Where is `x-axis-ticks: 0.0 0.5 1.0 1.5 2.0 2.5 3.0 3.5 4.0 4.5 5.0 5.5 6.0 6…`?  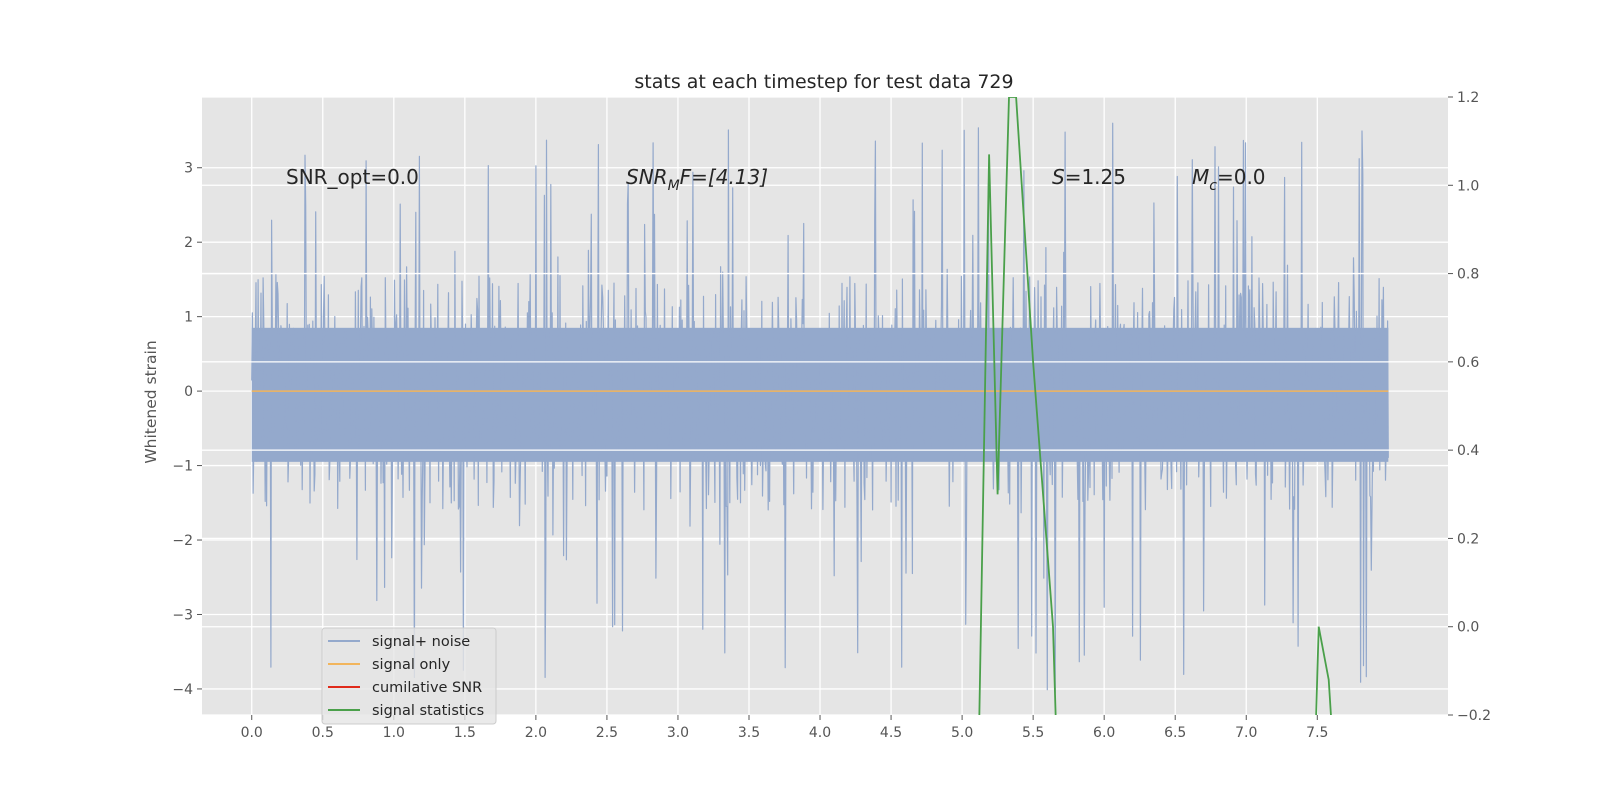 x-axis-ticks: 0.0 0.5 1.0 1.5 2.0 2.5 3.0 3.5 4.0 4.5 5.0 5.5 6.0 6… is located at coordinates (784, 728).